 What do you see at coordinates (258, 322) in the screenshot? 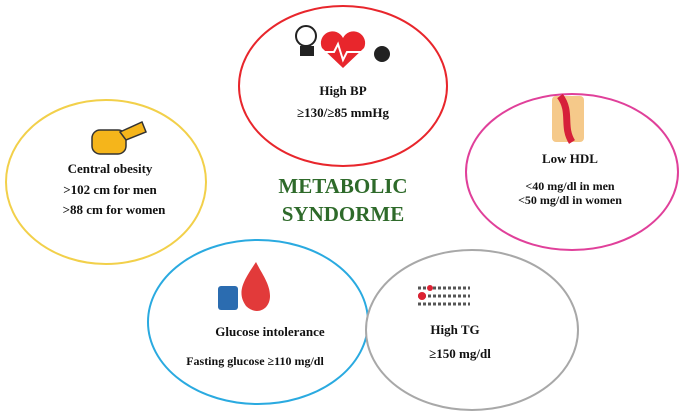
I see `glucose-ellipse` at bounding box center [258, 322].